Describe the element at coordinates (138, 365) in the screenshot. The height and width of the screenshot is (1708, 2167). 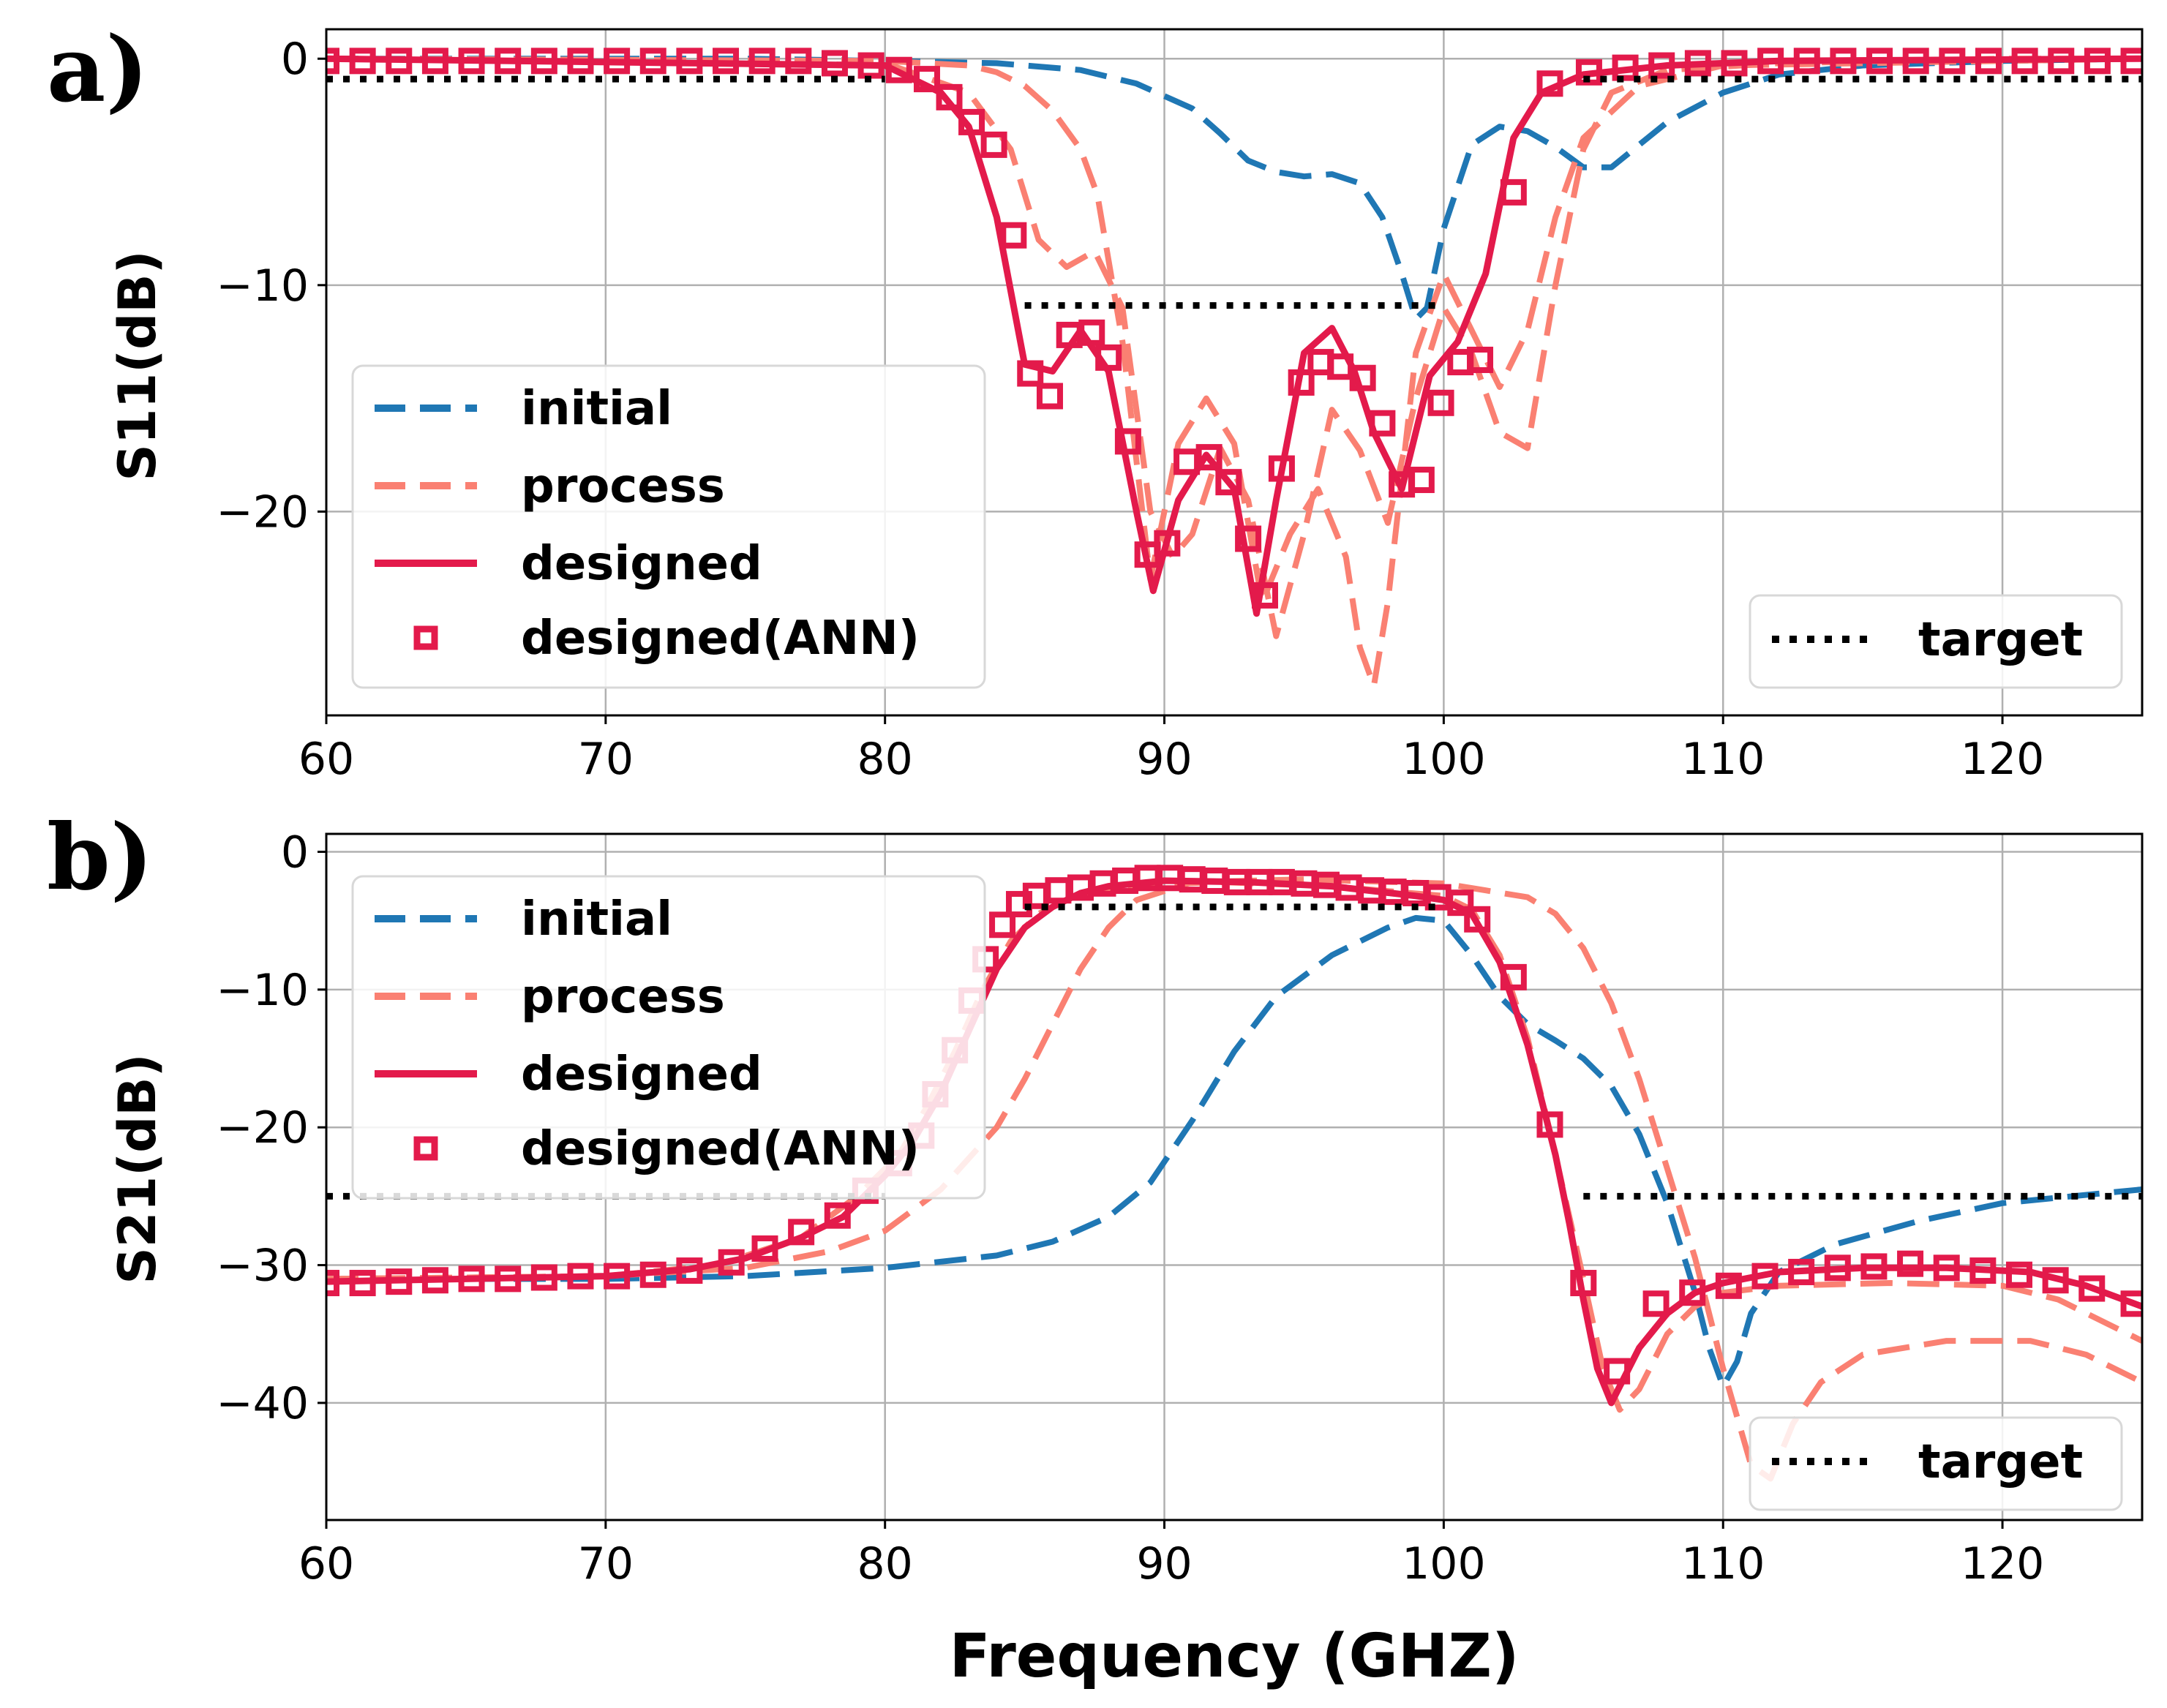
I see `panel-a-y-axis-title: S11(dB)` at that location.